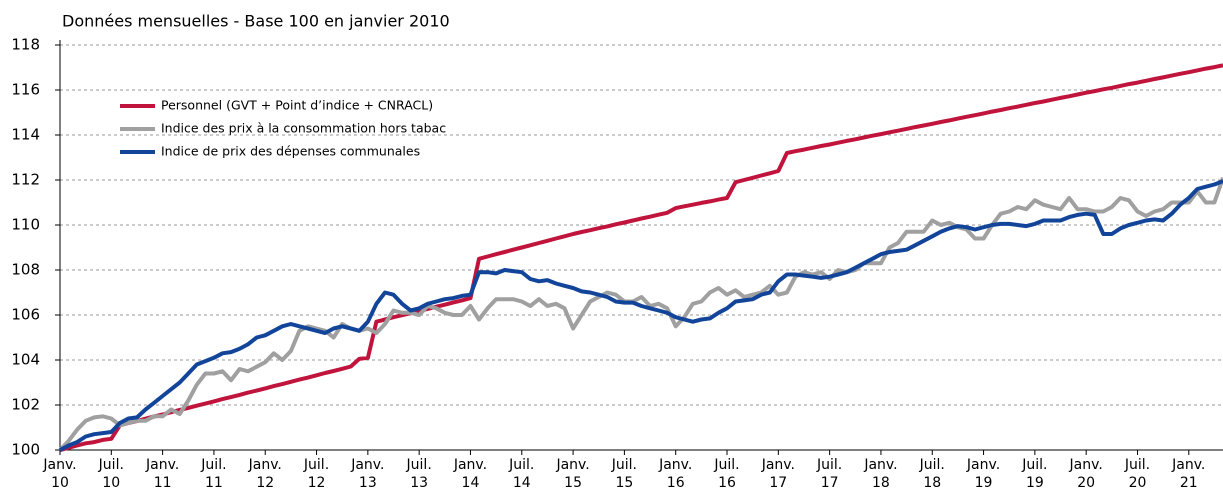 The height and width of the screenshot is (498, 1223). I want to click on x-tick-label: Juil. 15, so click(624, 474).